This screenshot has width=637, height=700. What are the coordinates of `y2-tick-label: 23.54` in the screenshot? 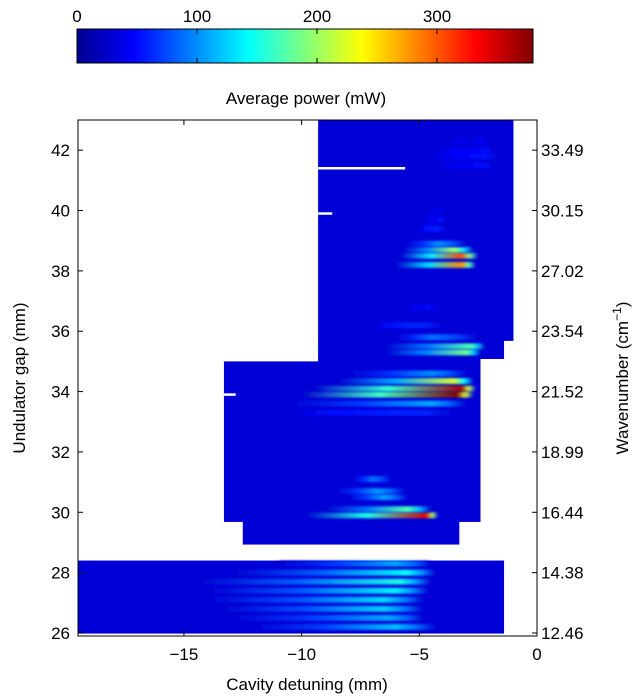 It's located at (562, 331).